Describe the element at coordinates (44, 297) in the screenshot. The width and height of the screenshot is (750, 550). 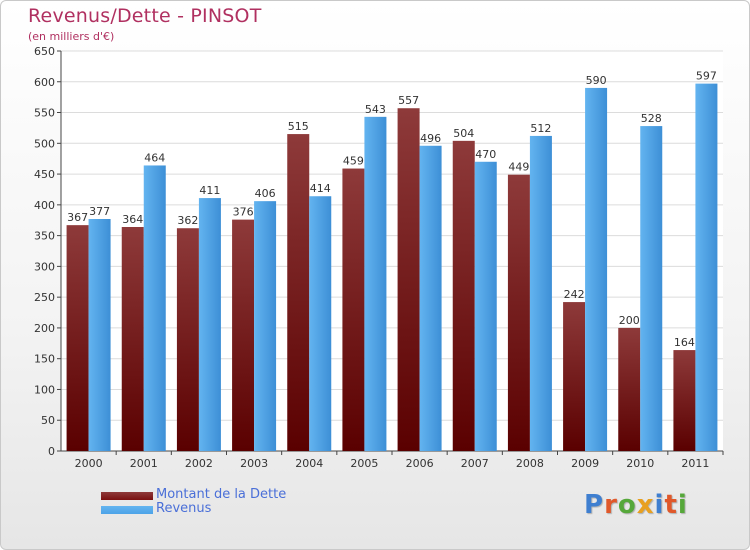
I see `y-tick-label: 250` at that location.